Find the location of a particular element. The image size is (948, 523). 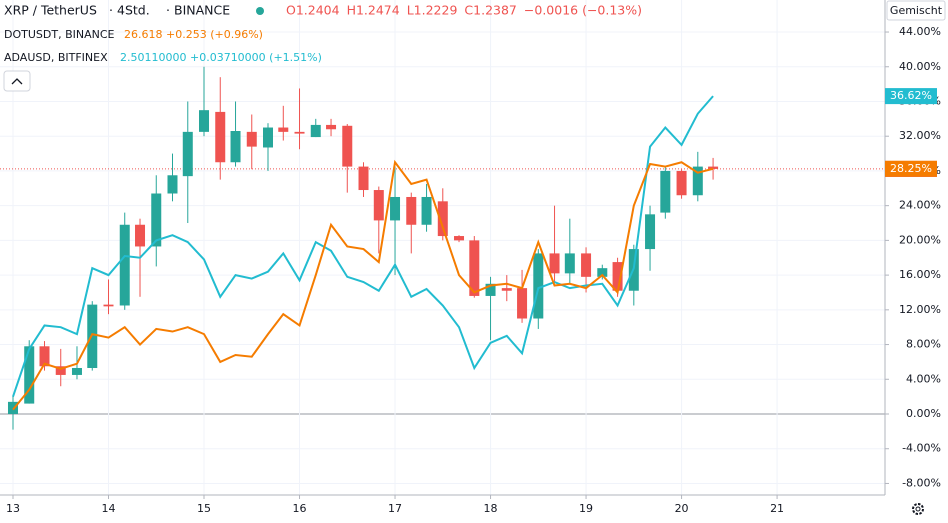

price-axis is located at coordinates (916, 261).